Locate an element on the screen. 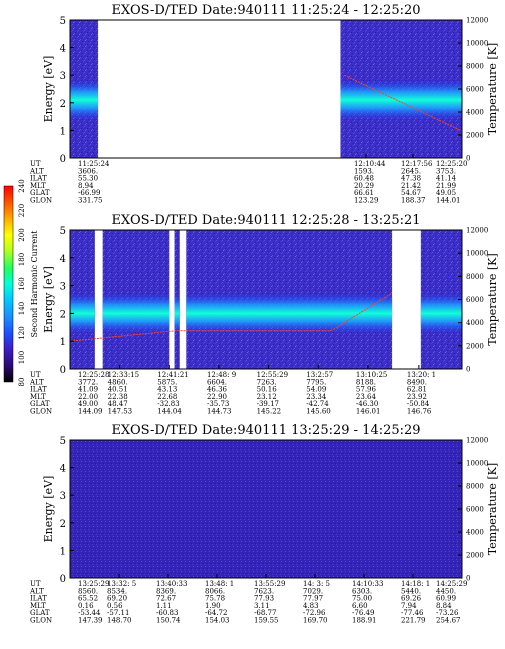 The height and width of the screenshot is (649, 505). ephemeris-value: 154.03 is located at coordinates (217, 621).